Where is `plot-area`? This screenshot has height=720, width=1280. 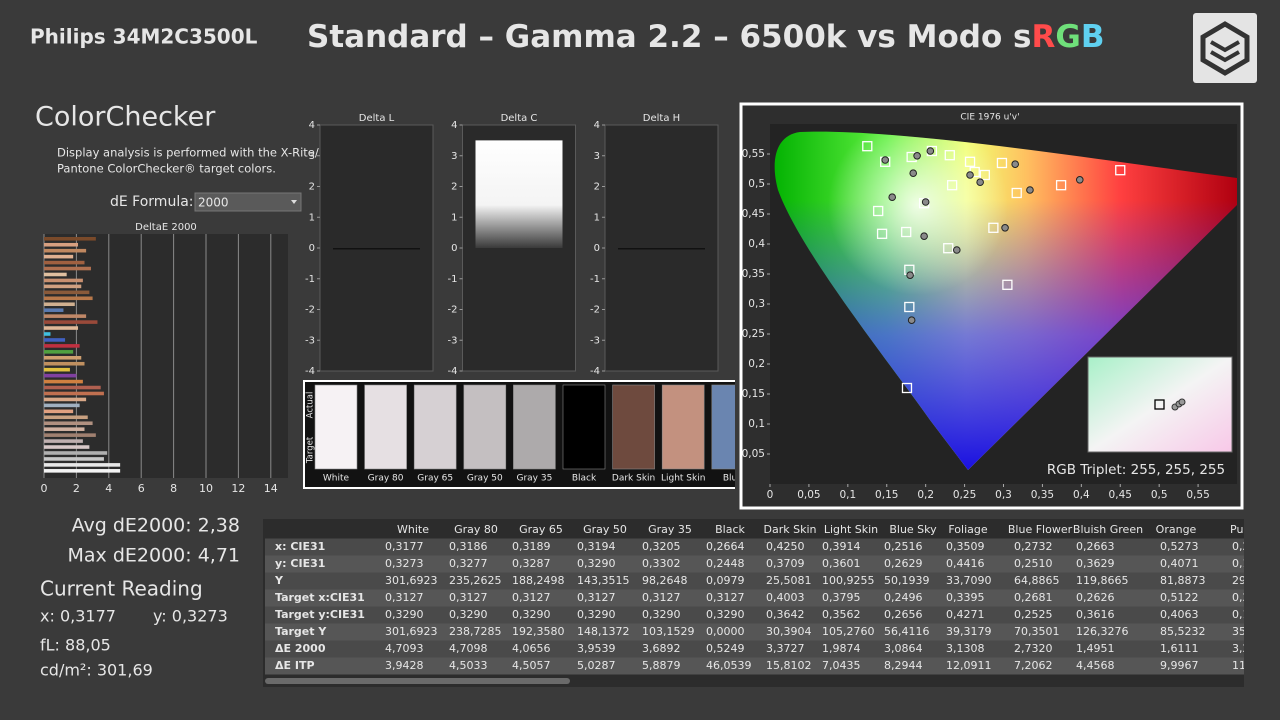 plot-area is located at coordinates (166, 356).